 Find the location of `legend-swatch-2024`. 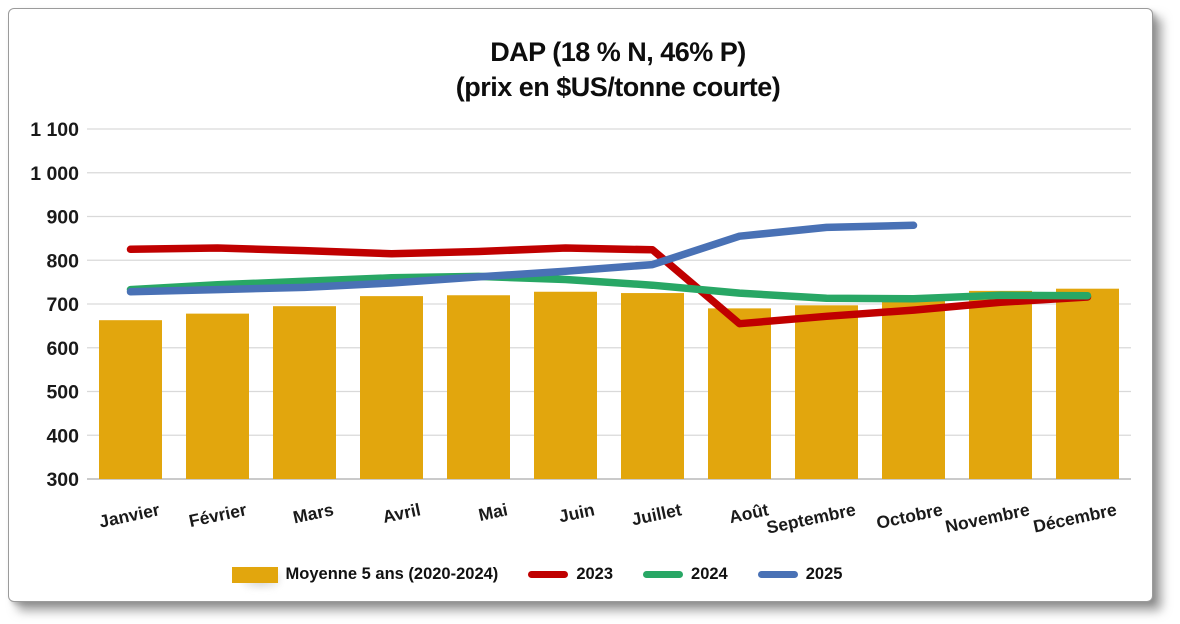

legend-swatch-2024 is located at coordinates (663, 574).